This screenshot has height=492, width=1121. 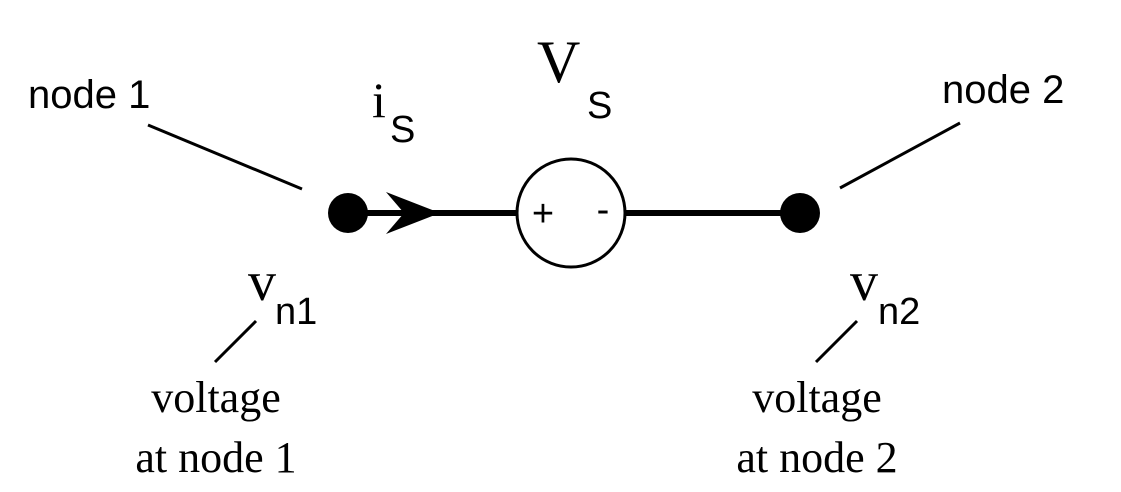 What do you see at coordinates (558, 62) in the screenshot?
I see `source-symbol: V` at bounding box center [558, 62].